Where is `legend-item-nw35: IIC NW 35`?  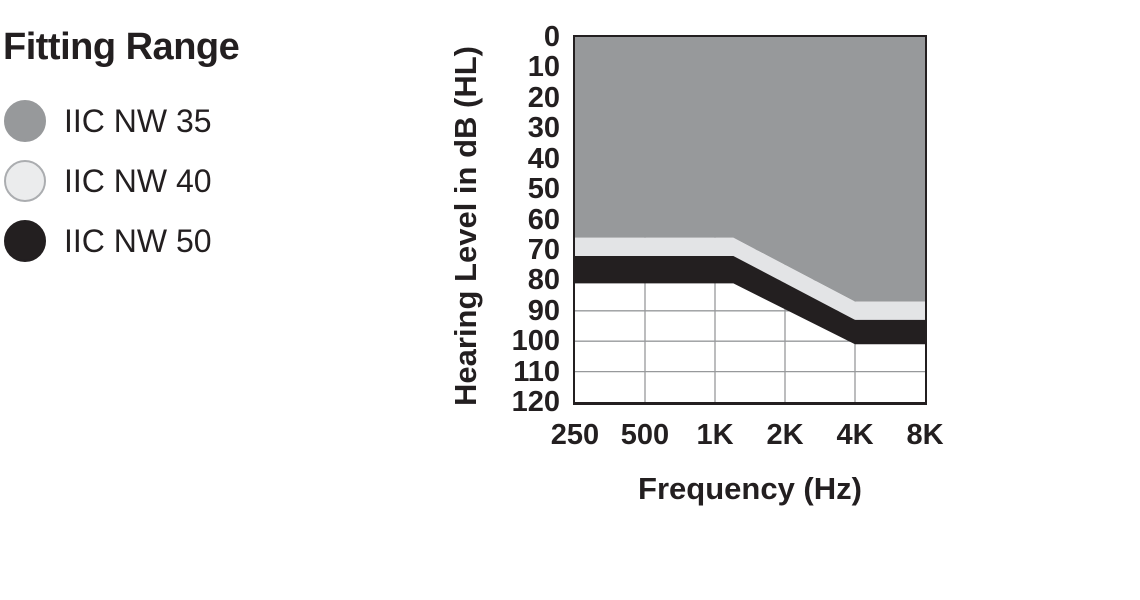 legend-item-nw35: IIC NW 35 is located at coordinates (108, 121).